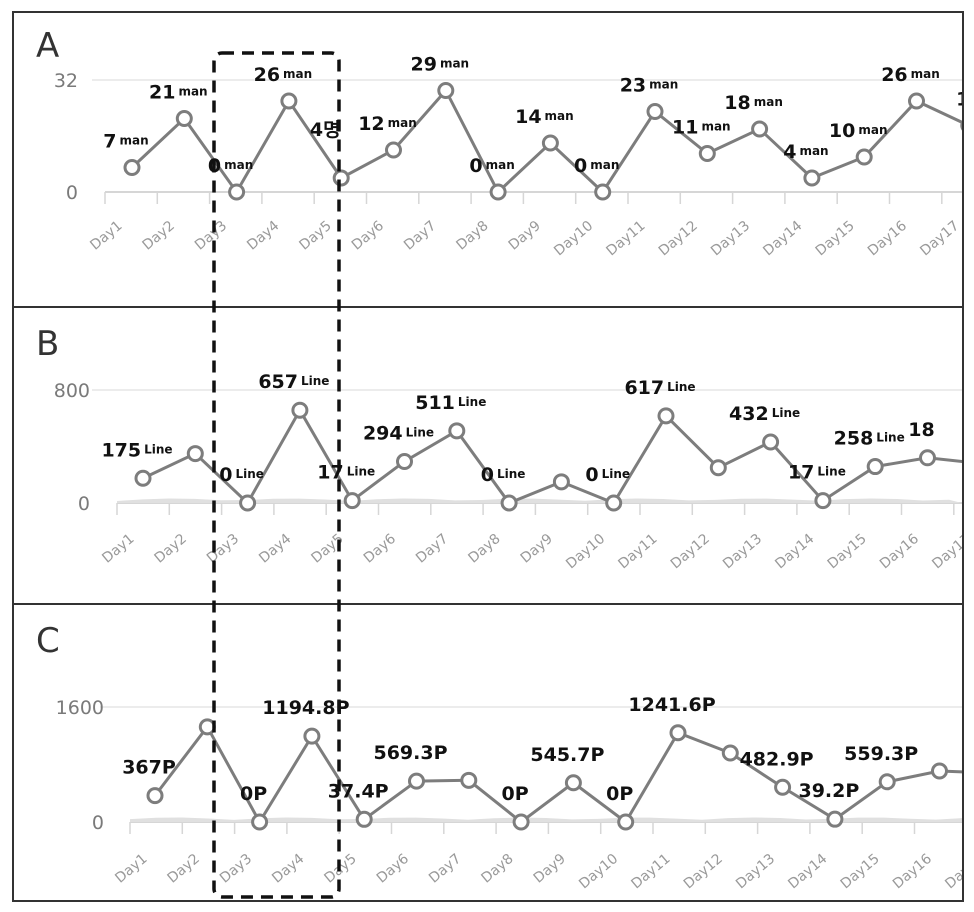 This screenshot has width=974, height=912. What do you see at coordinates (305, 708) in the screenshot?
I see `data-label: 1194.8P` at bounding box center [305, 708].